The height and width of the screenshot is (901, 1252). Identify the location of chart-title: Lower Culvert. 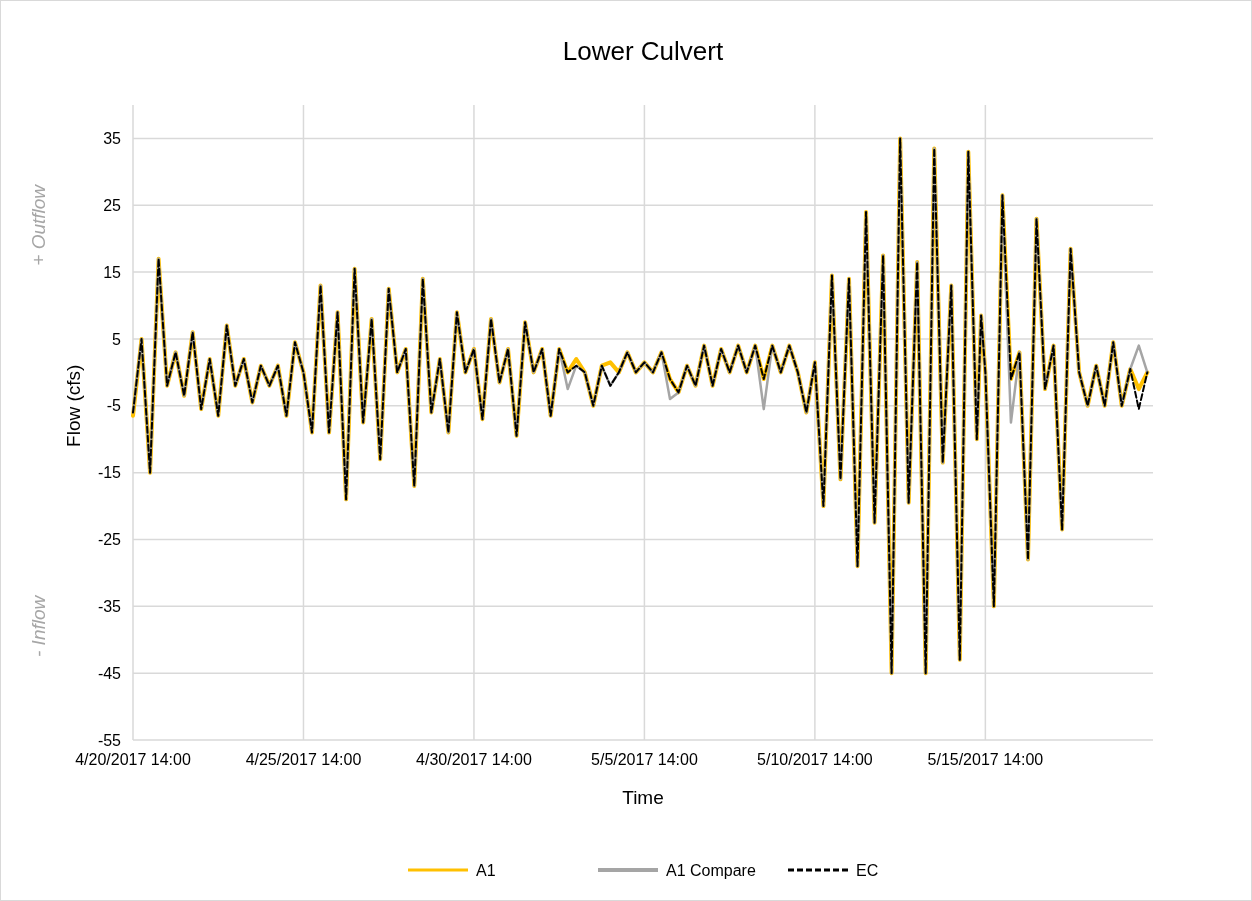
(643, 51).